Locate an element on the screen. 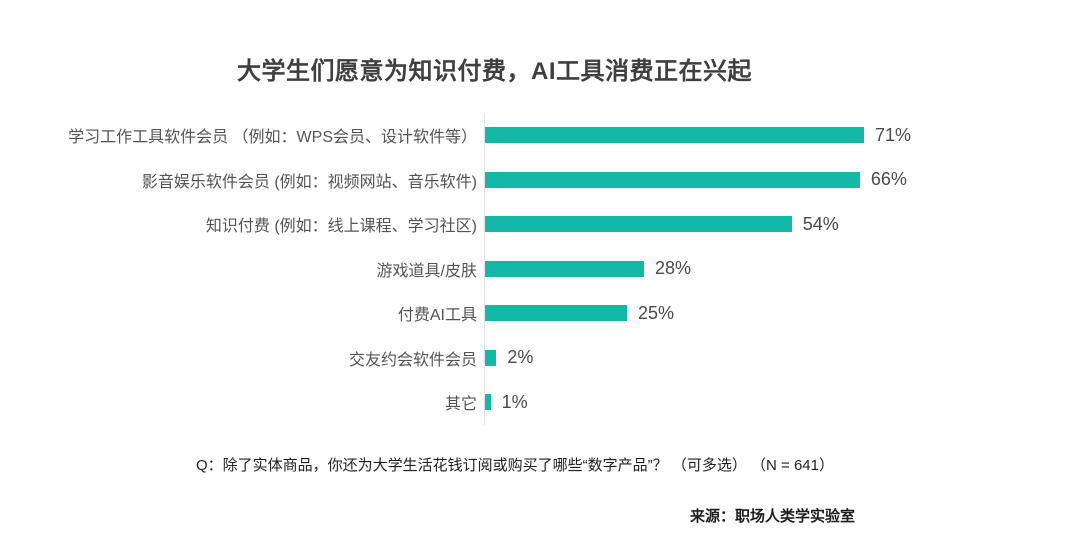 The image size is (1080, 552). bar-area: 2% is located at coordinates (782, 357).